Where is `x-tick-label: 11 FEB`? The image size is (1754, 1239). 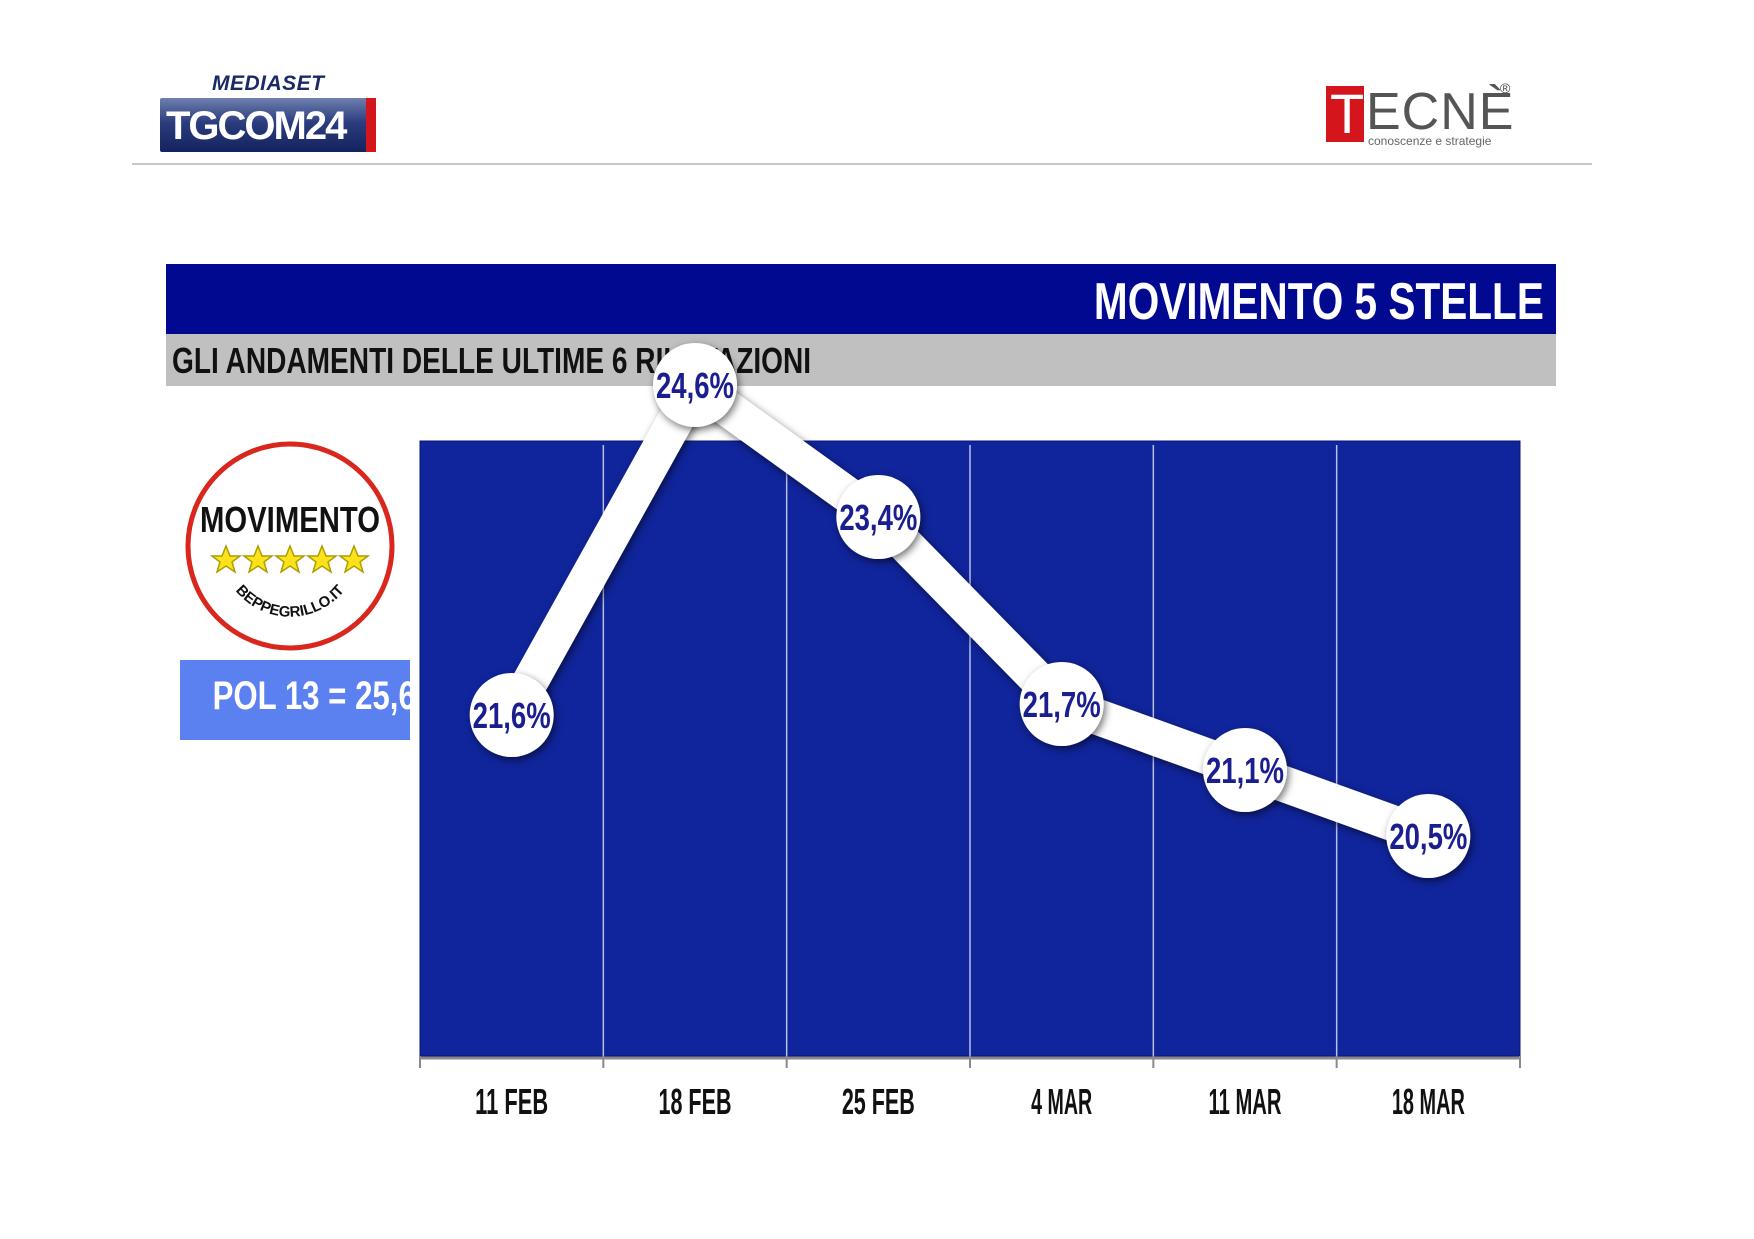
x-tick-label: 11 FEB is located at coordinates (511, 1101).